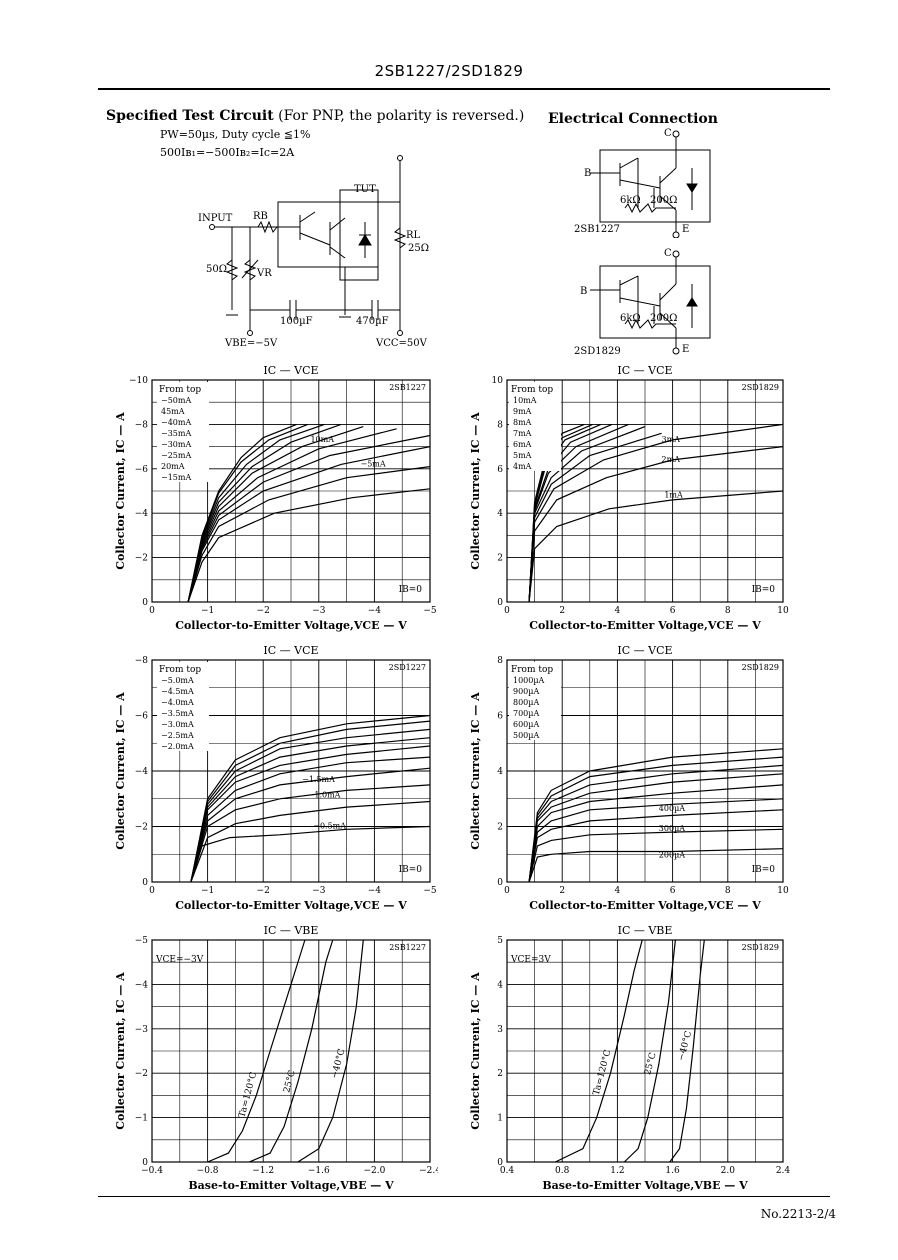 The image size is (898, 1260). What do you see at coordinates (500, 772) in the screenshot?
I see `y-tick-label: 4` at bounding box center [500, 772].